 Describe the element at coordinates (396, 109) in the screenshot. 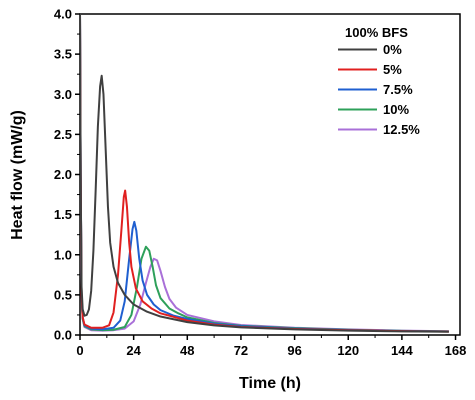

I see `legend-label-3: 10%` at that location.